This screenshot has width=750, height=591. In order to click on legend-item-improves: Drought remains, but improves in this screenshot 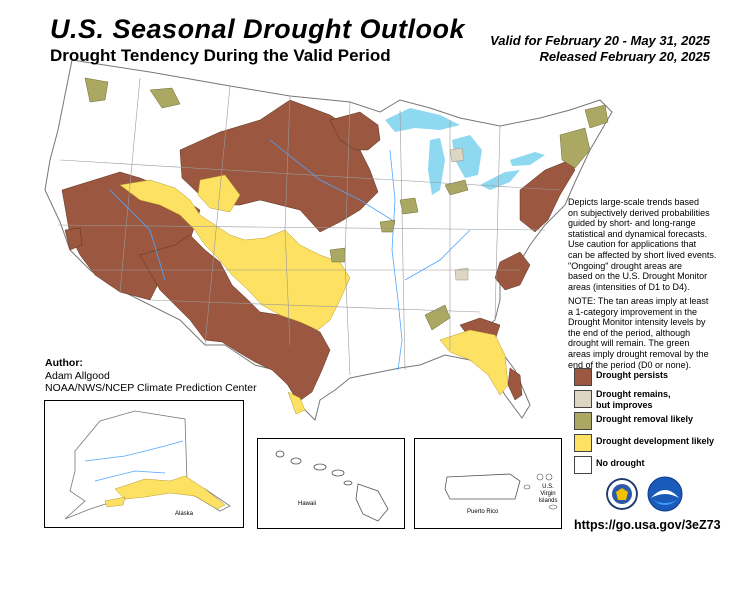, I will do `click(659, 399)`.